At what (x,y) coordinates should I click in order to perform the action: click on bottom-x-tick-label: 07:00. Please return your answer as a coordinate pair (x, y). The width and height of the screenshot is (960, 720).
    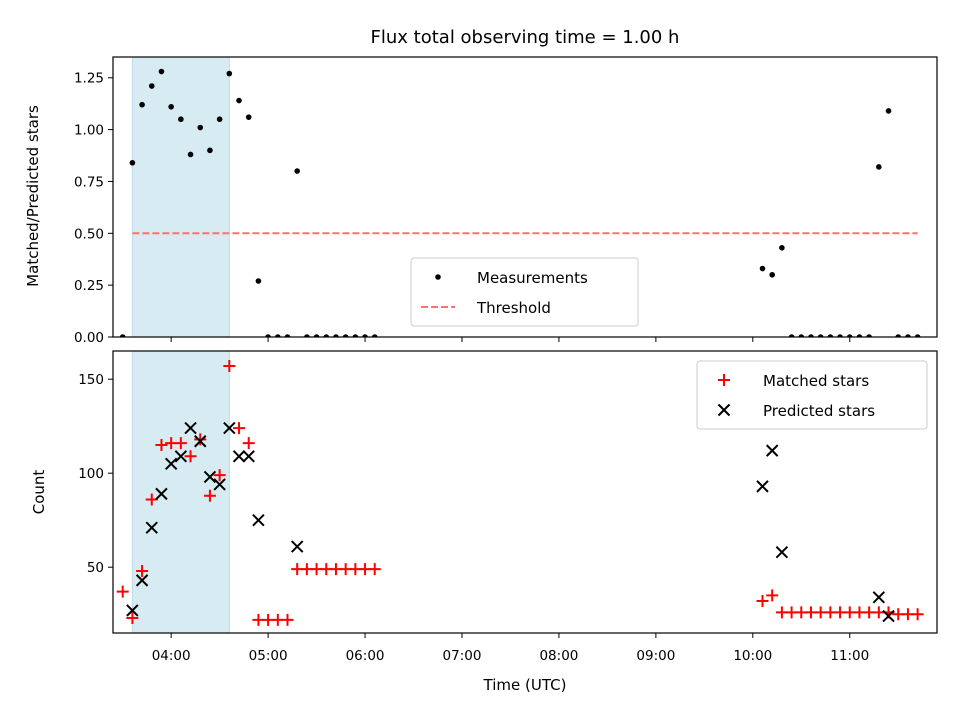
    Looking at the image, I should click on (462, 656).